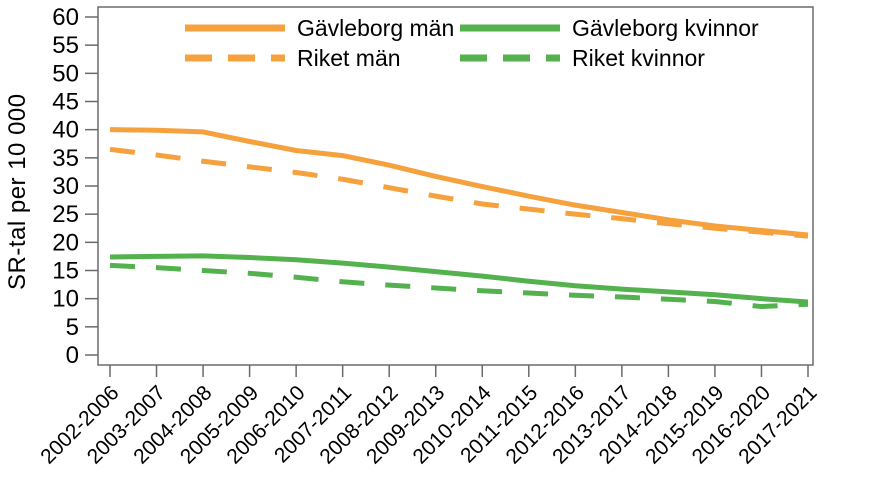  Describe the element at coordinates (72, 327) in the screenshot. I see `y-tick-label: 5` at that location.